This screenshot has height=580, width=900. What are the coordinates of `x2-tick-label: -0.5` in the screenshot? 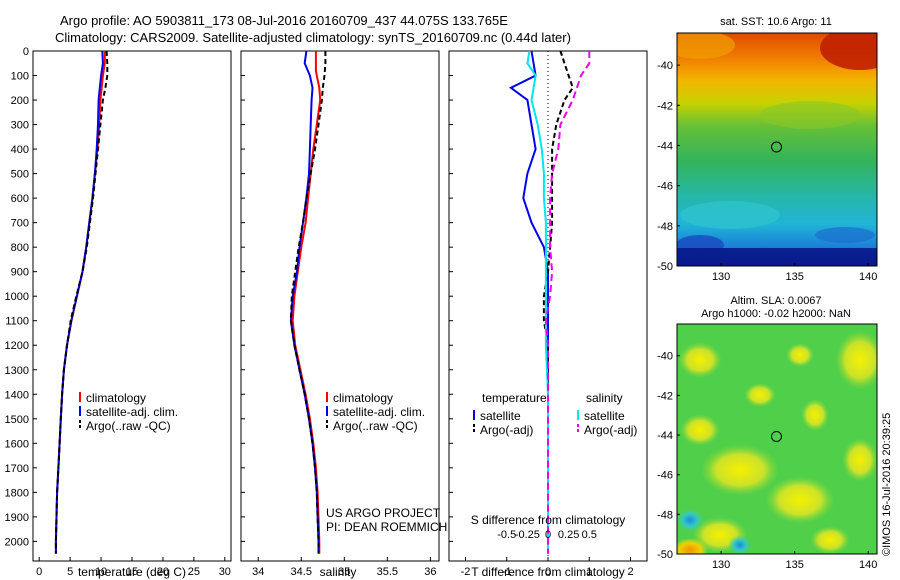 It's located at (506, 535).